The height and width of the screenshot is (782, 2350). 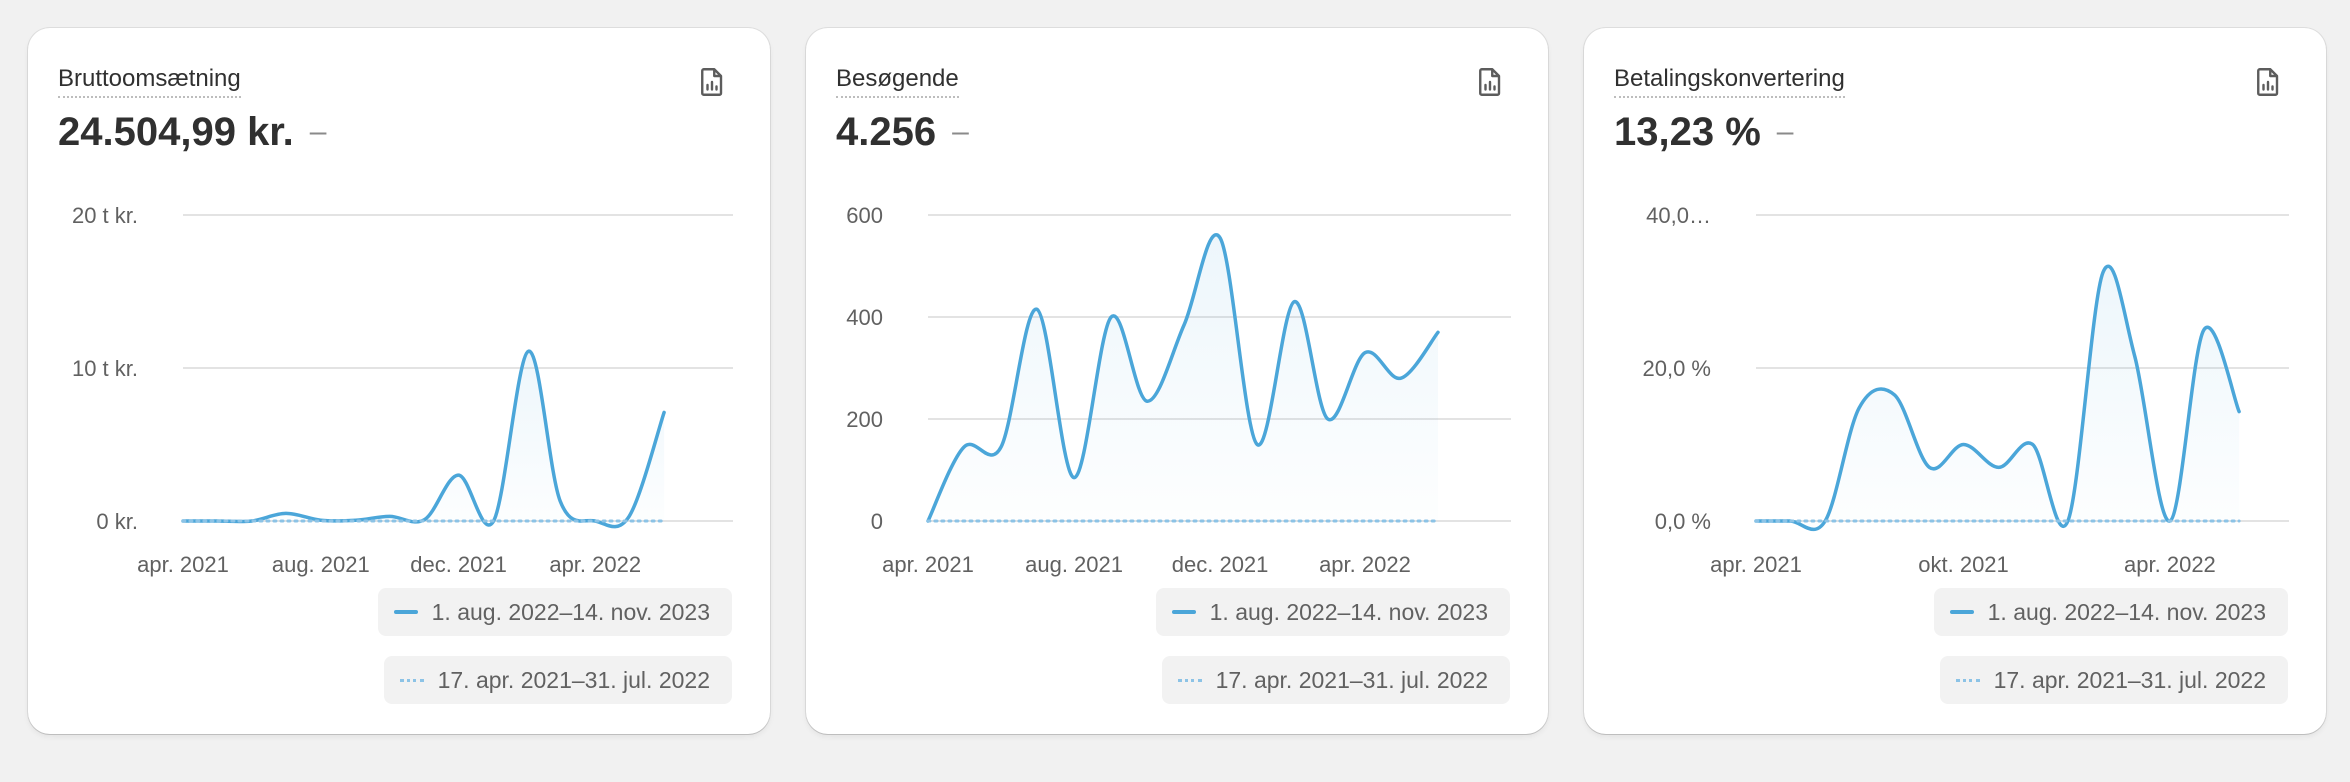 What do you see at coordinates (864, 419) in the screenshot?
I see `y-tick-label: 200` at bounding box center [864, 419].